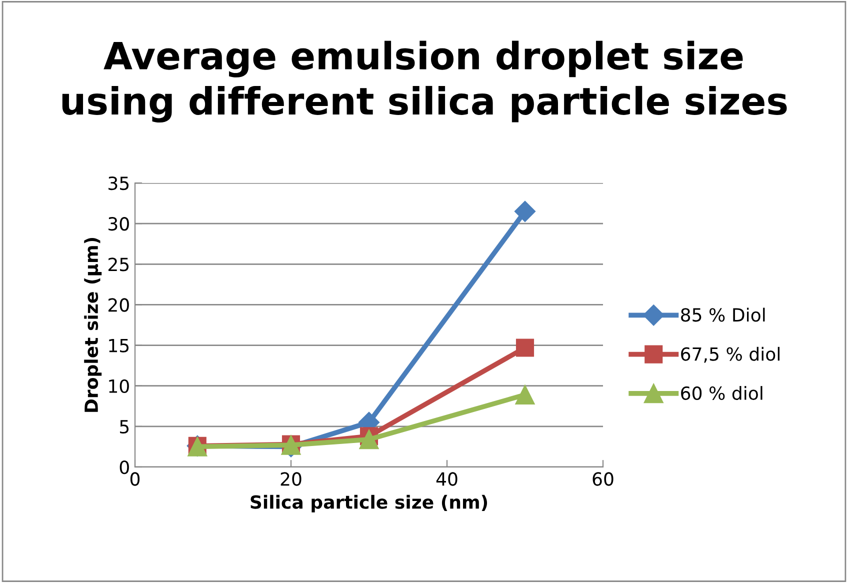 The width and height of the screenshot is (848, 583). Describe the element at coordinates (723, 315) in the screenshot. I see `legend-label: 85 % Diol` at that location.